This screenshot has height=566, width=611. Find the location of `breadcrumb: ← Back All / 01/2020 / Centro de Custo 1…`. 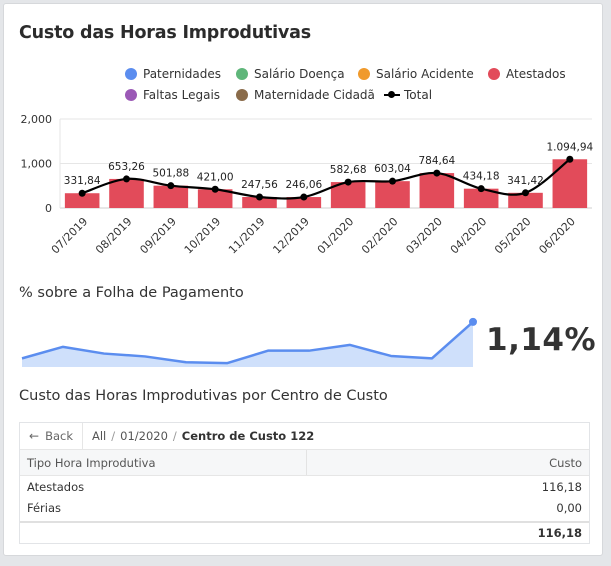

breadcrumb: ← Back All / 01/2020 / Centro de Custo 1… is located at coordinates (304, 436).